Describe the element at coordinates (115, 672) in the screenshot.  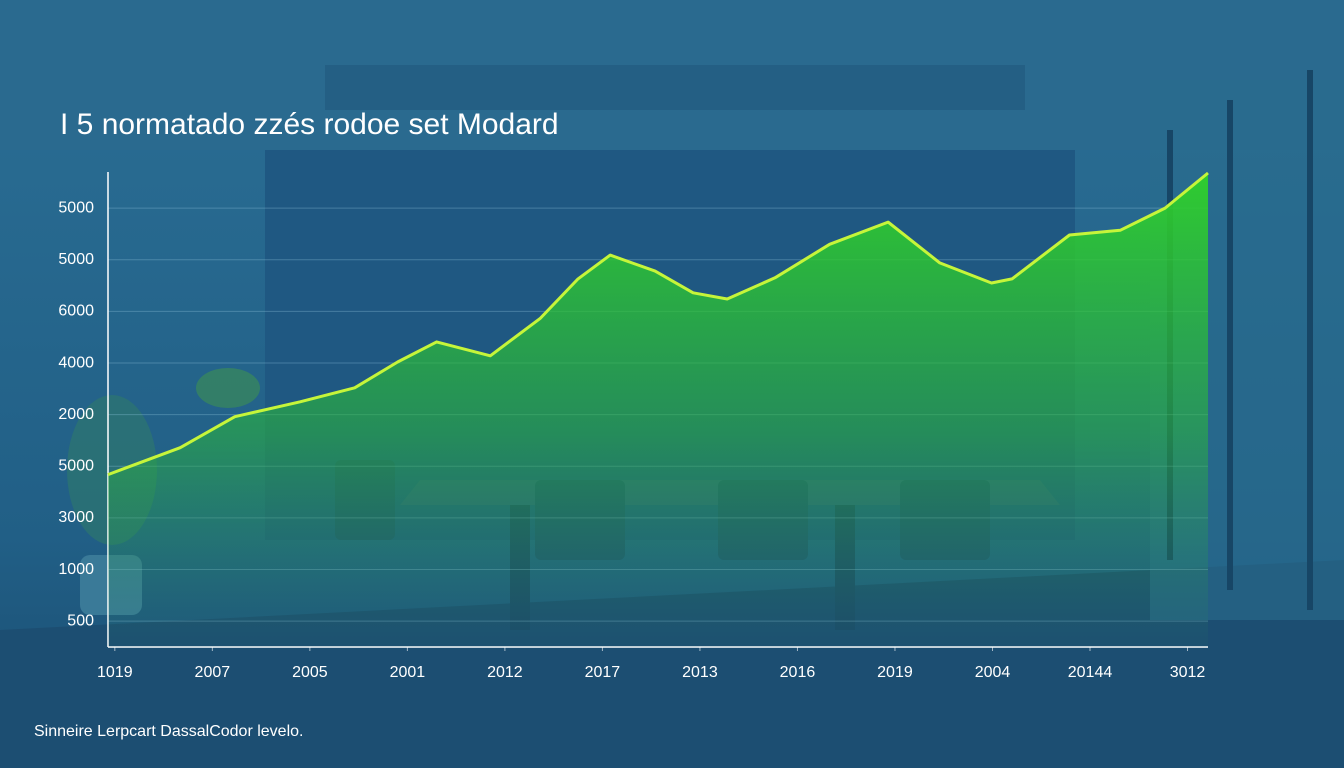
I see `x-tick-label: 1019` at that location.